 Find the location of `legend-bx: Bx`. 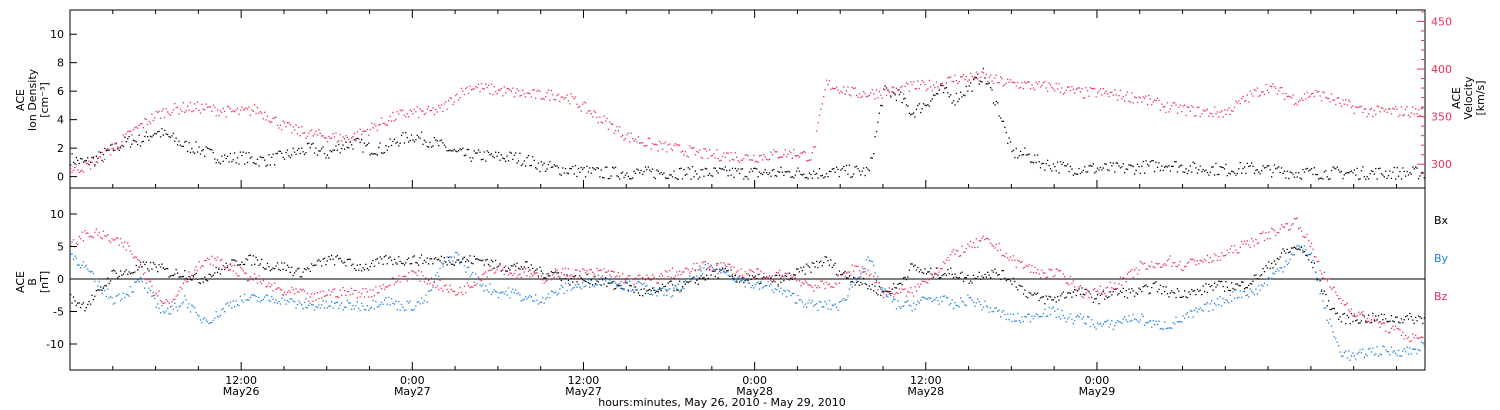

legend-bx: Bx is located at coordinates (1441, 220).